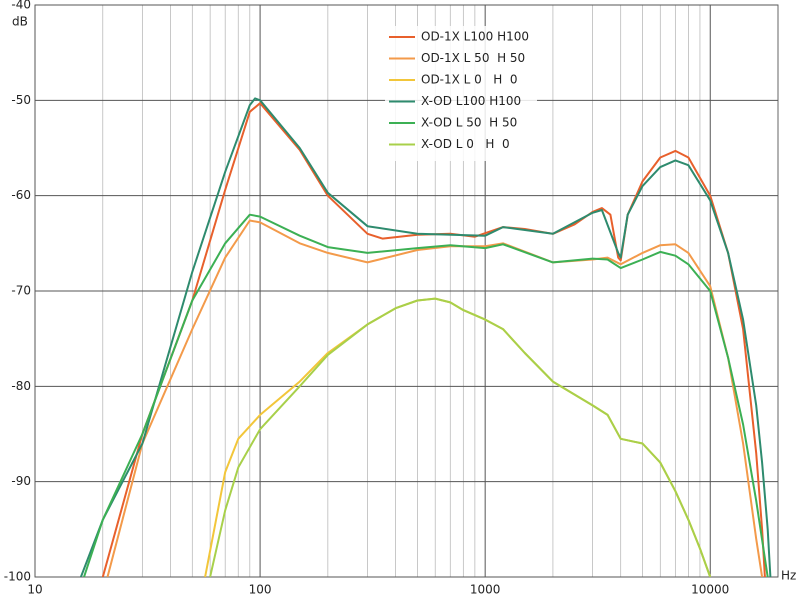  I want to click on x-tick-label: 10, so click(34, 590).